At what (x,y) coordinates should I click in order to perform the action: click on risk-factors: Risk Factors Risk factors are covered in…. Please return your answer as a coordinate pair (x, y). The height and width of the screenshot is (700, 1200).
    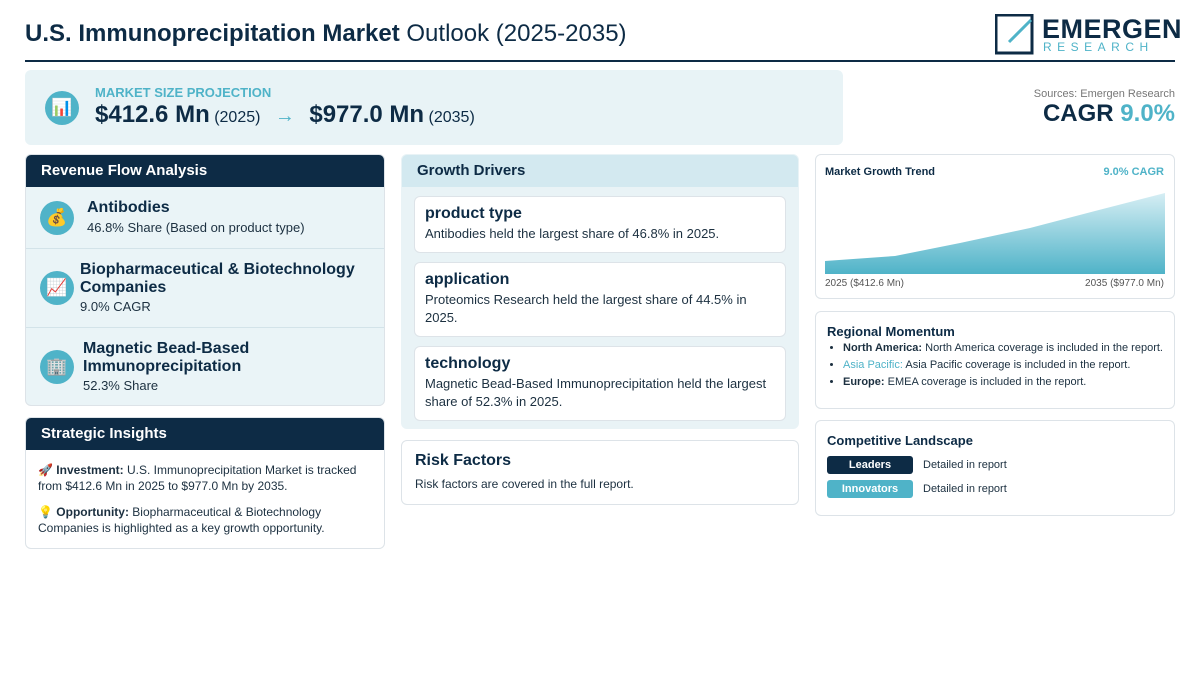
    Looking at the image, I should click on (600, 472).